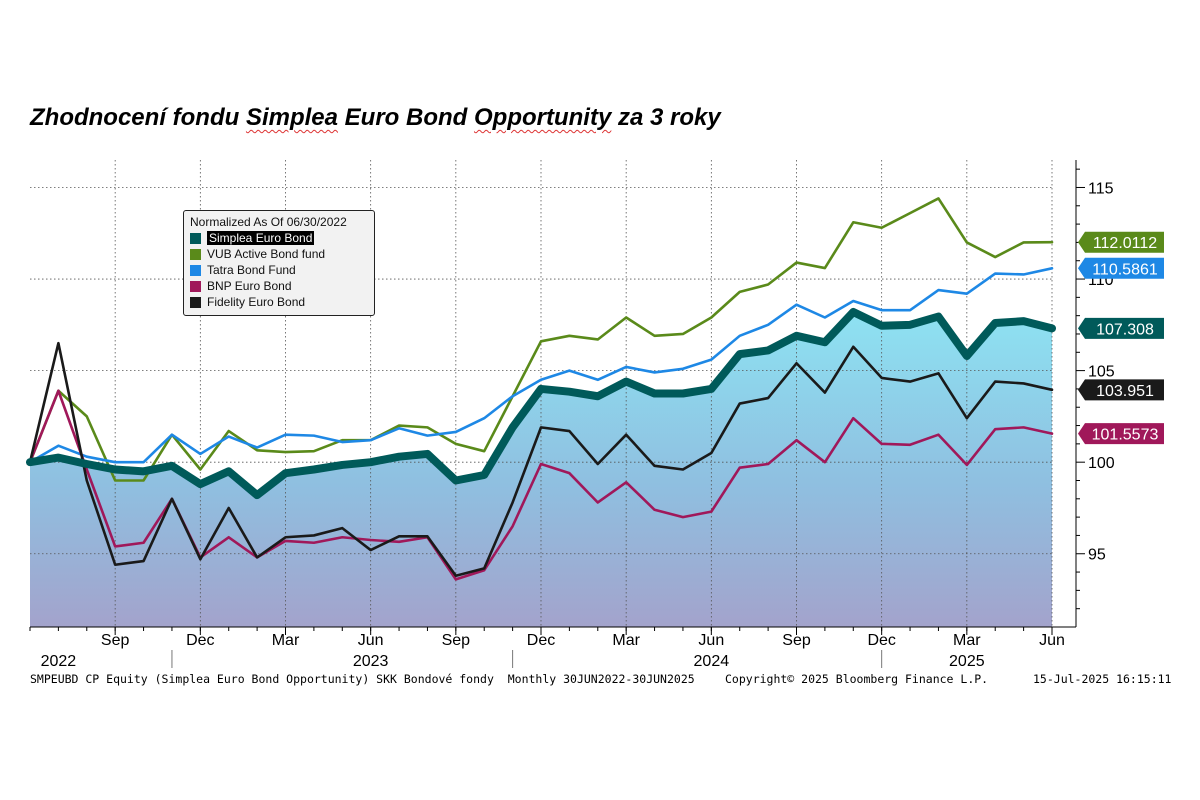 The height and width of the screenshot is (800, 1200). Describe the element at coordinates (711, 640) in the screenshot. I see `x-tick-label-2024-06: Jun` at that location.